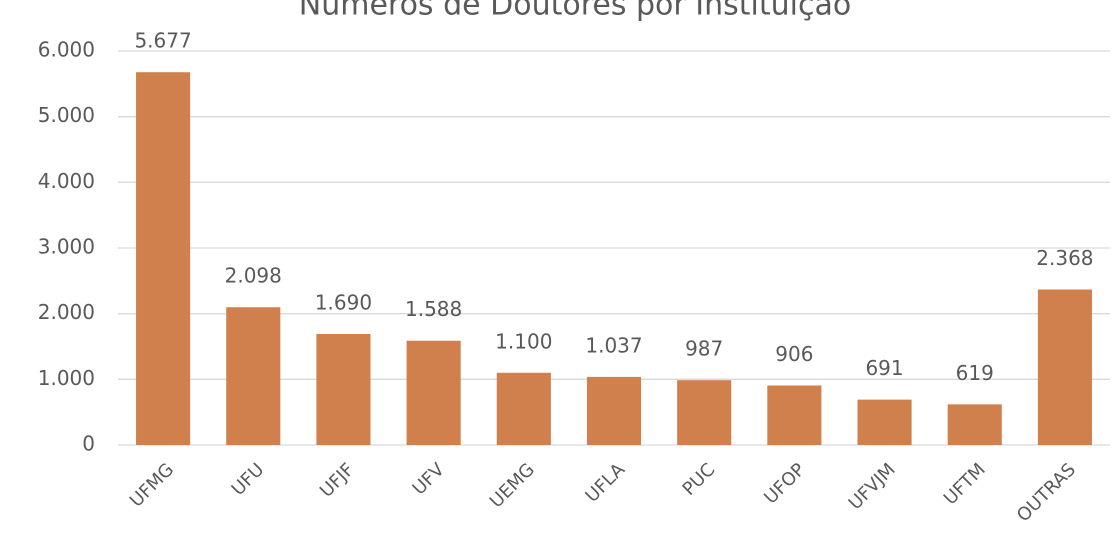 The width and height of the screenshot is (1120, 543). What do you see at coordinates (433, 309) in the screenshot?
I see `data-label: 1.588` at bounding box center [433, 309].